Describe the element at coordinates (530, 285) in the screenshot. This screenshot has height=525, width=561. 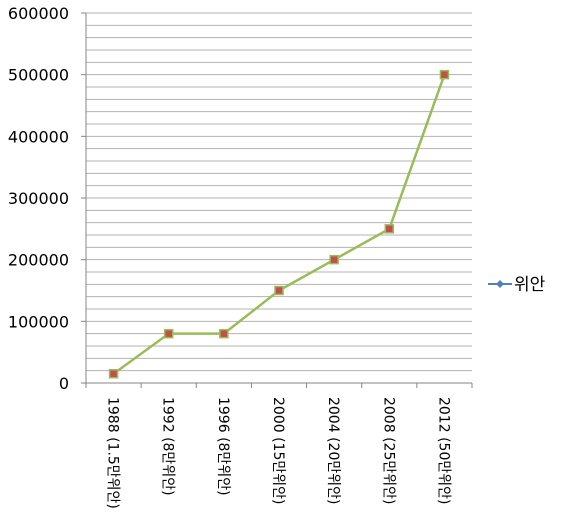
I see `legend-label: 위안` at that location.